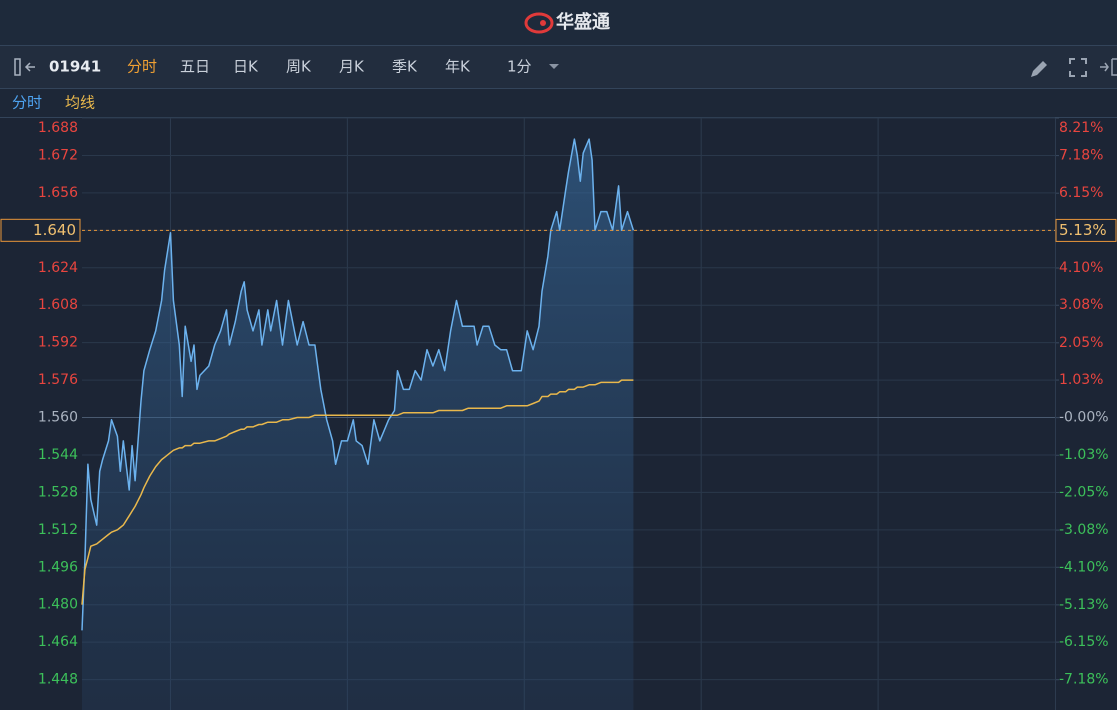 The image size is (1117, 710). I want to click on top-bar, so click(558, 22).